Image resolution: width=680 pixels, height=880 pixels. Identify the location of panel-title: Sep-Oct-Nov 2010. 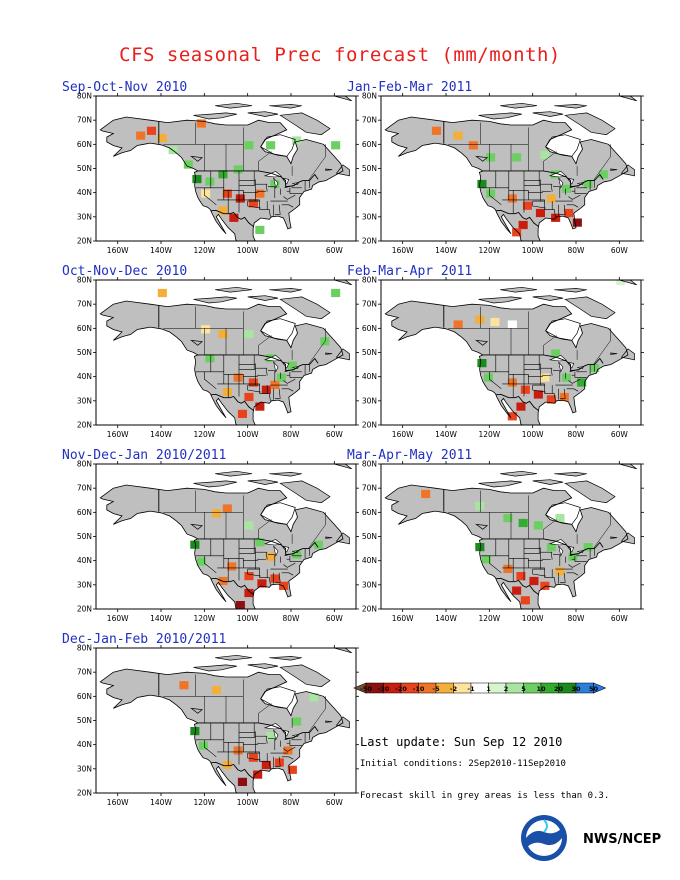
(125, 87).